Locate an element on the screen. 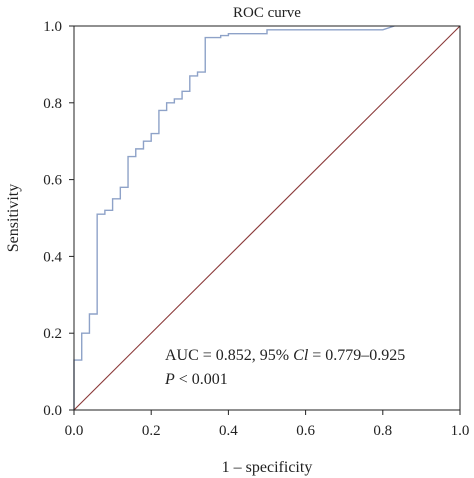  x-axis-title: 1 – specificity is located at coordinates (267, 467).